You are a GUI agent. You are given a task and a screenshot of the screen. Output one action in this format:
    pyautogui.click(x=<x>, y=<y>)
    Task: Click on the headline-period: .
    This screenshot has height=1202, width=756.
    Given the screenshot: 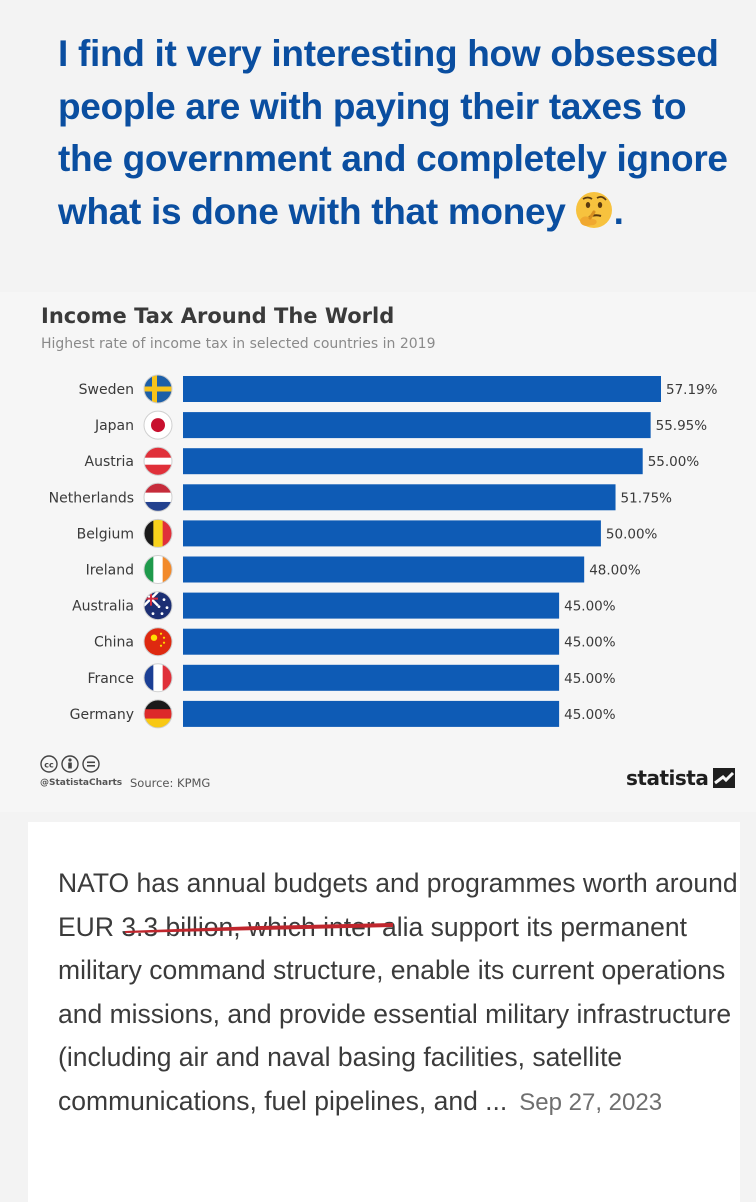 What is the action you would take?
    pyautogui.click(x=618, y=211)
    